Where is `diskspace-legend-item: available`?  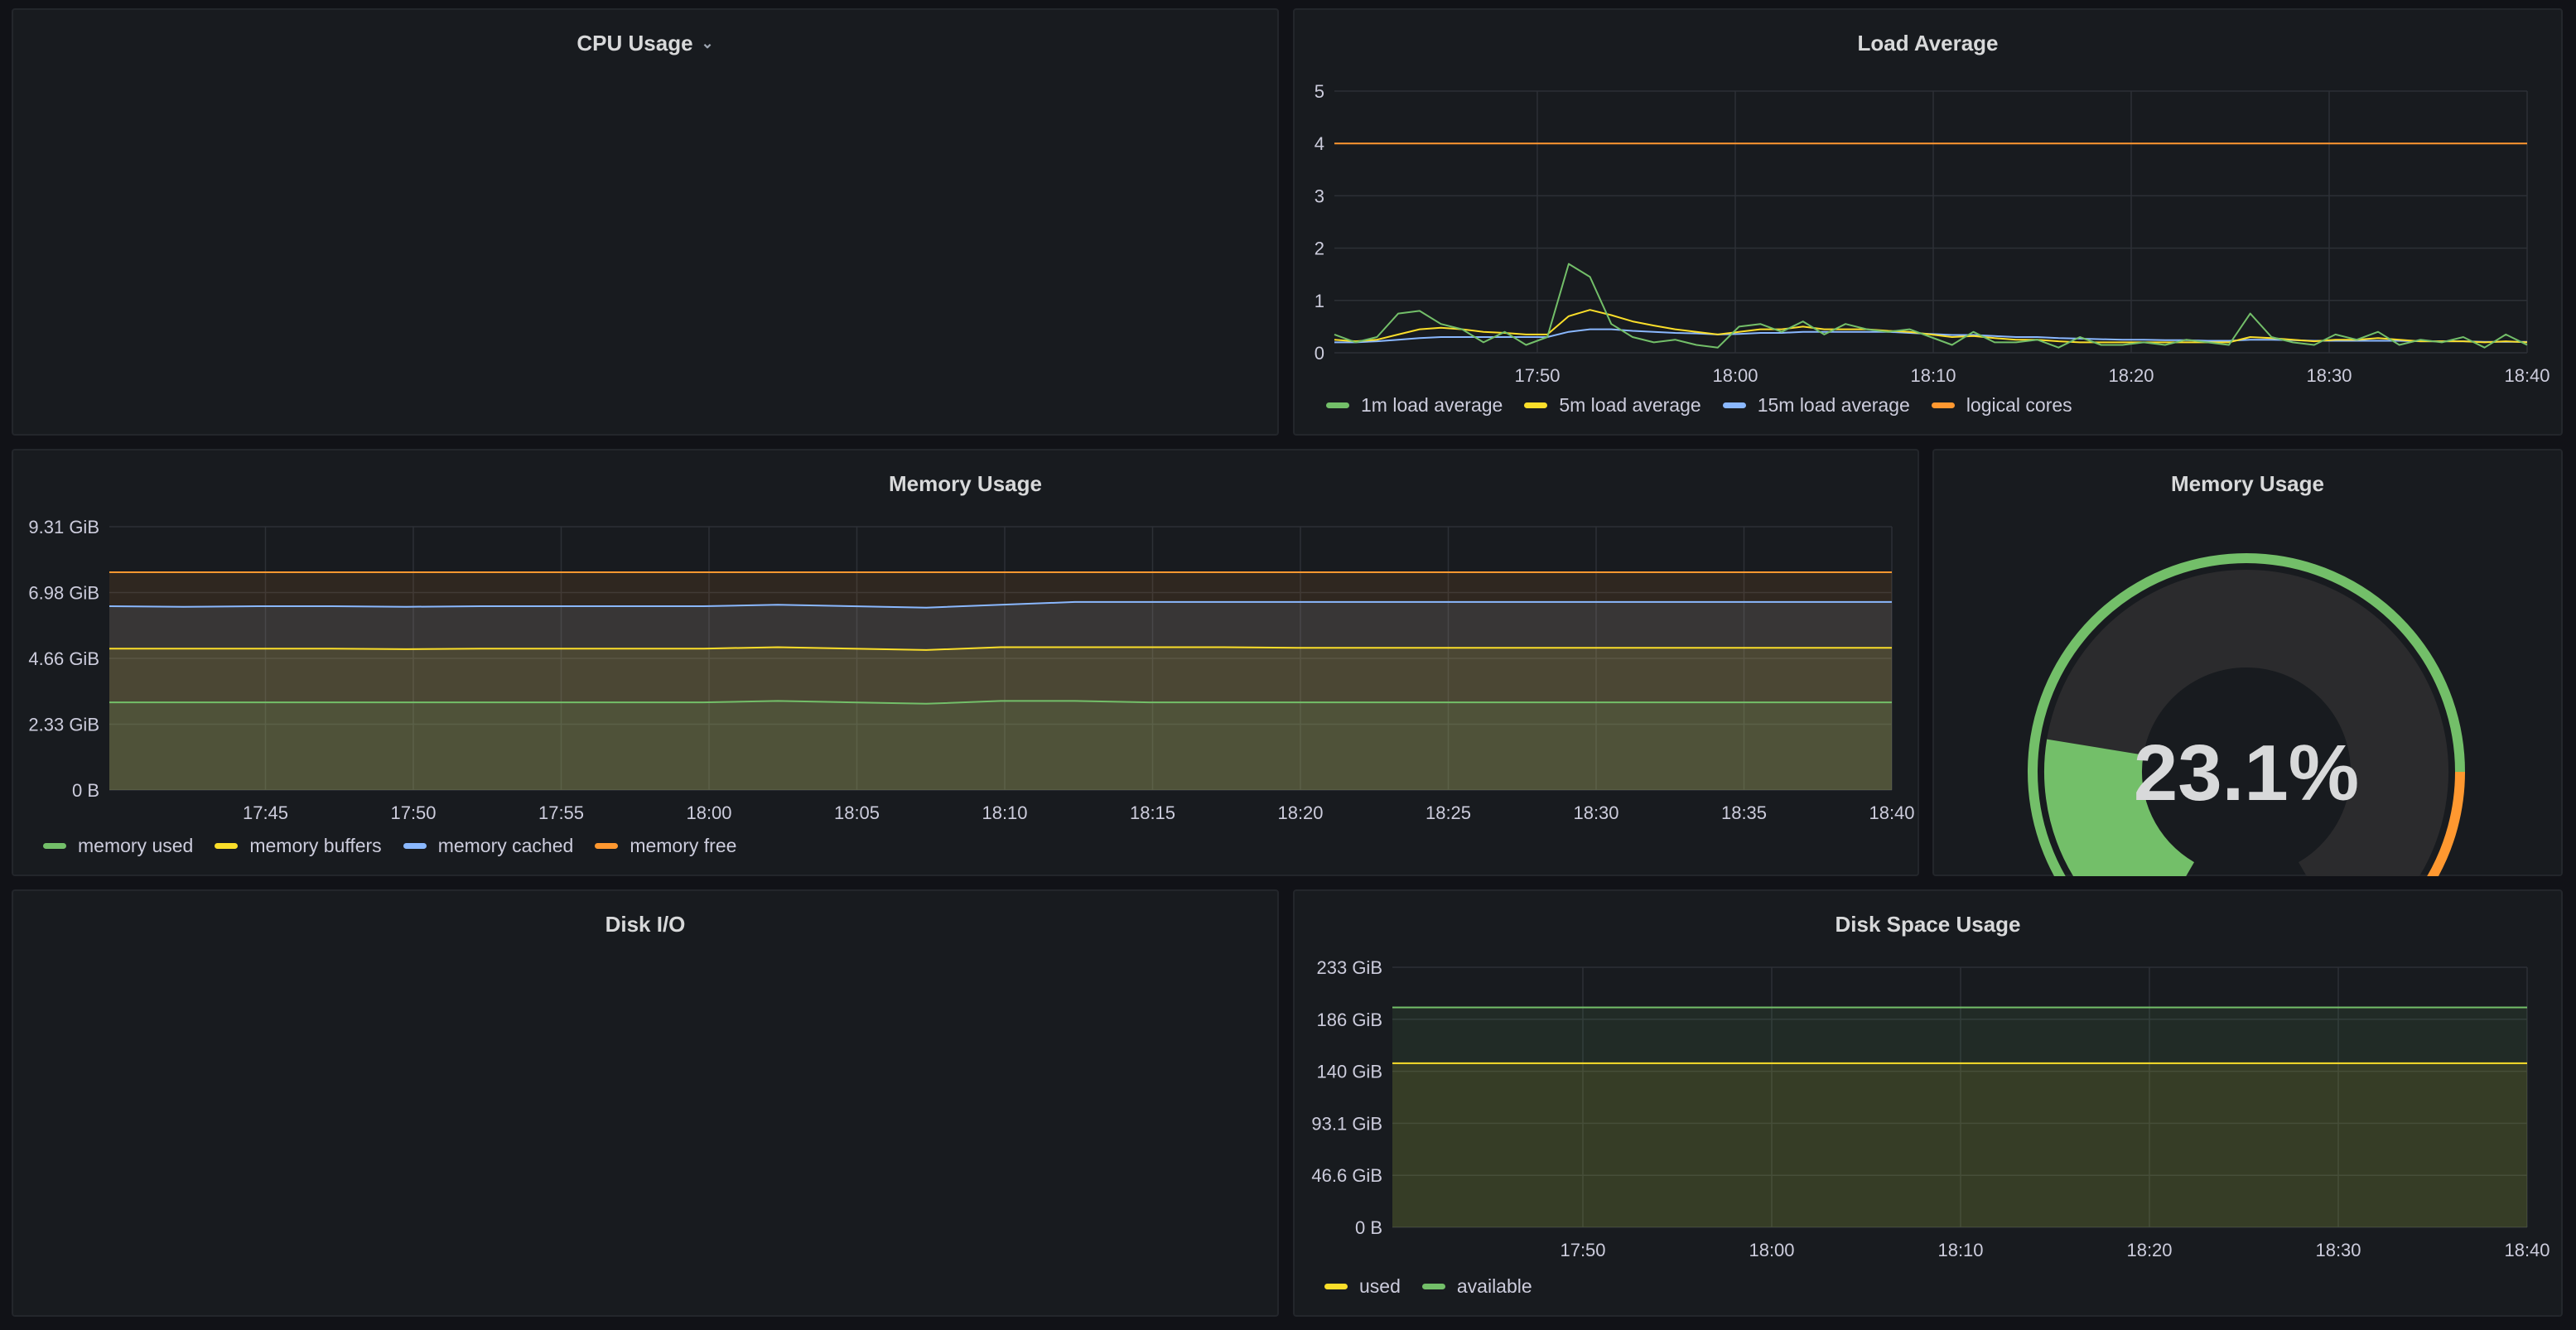 diskspace-legend-item: available is located at coordinates (1476, 1286).